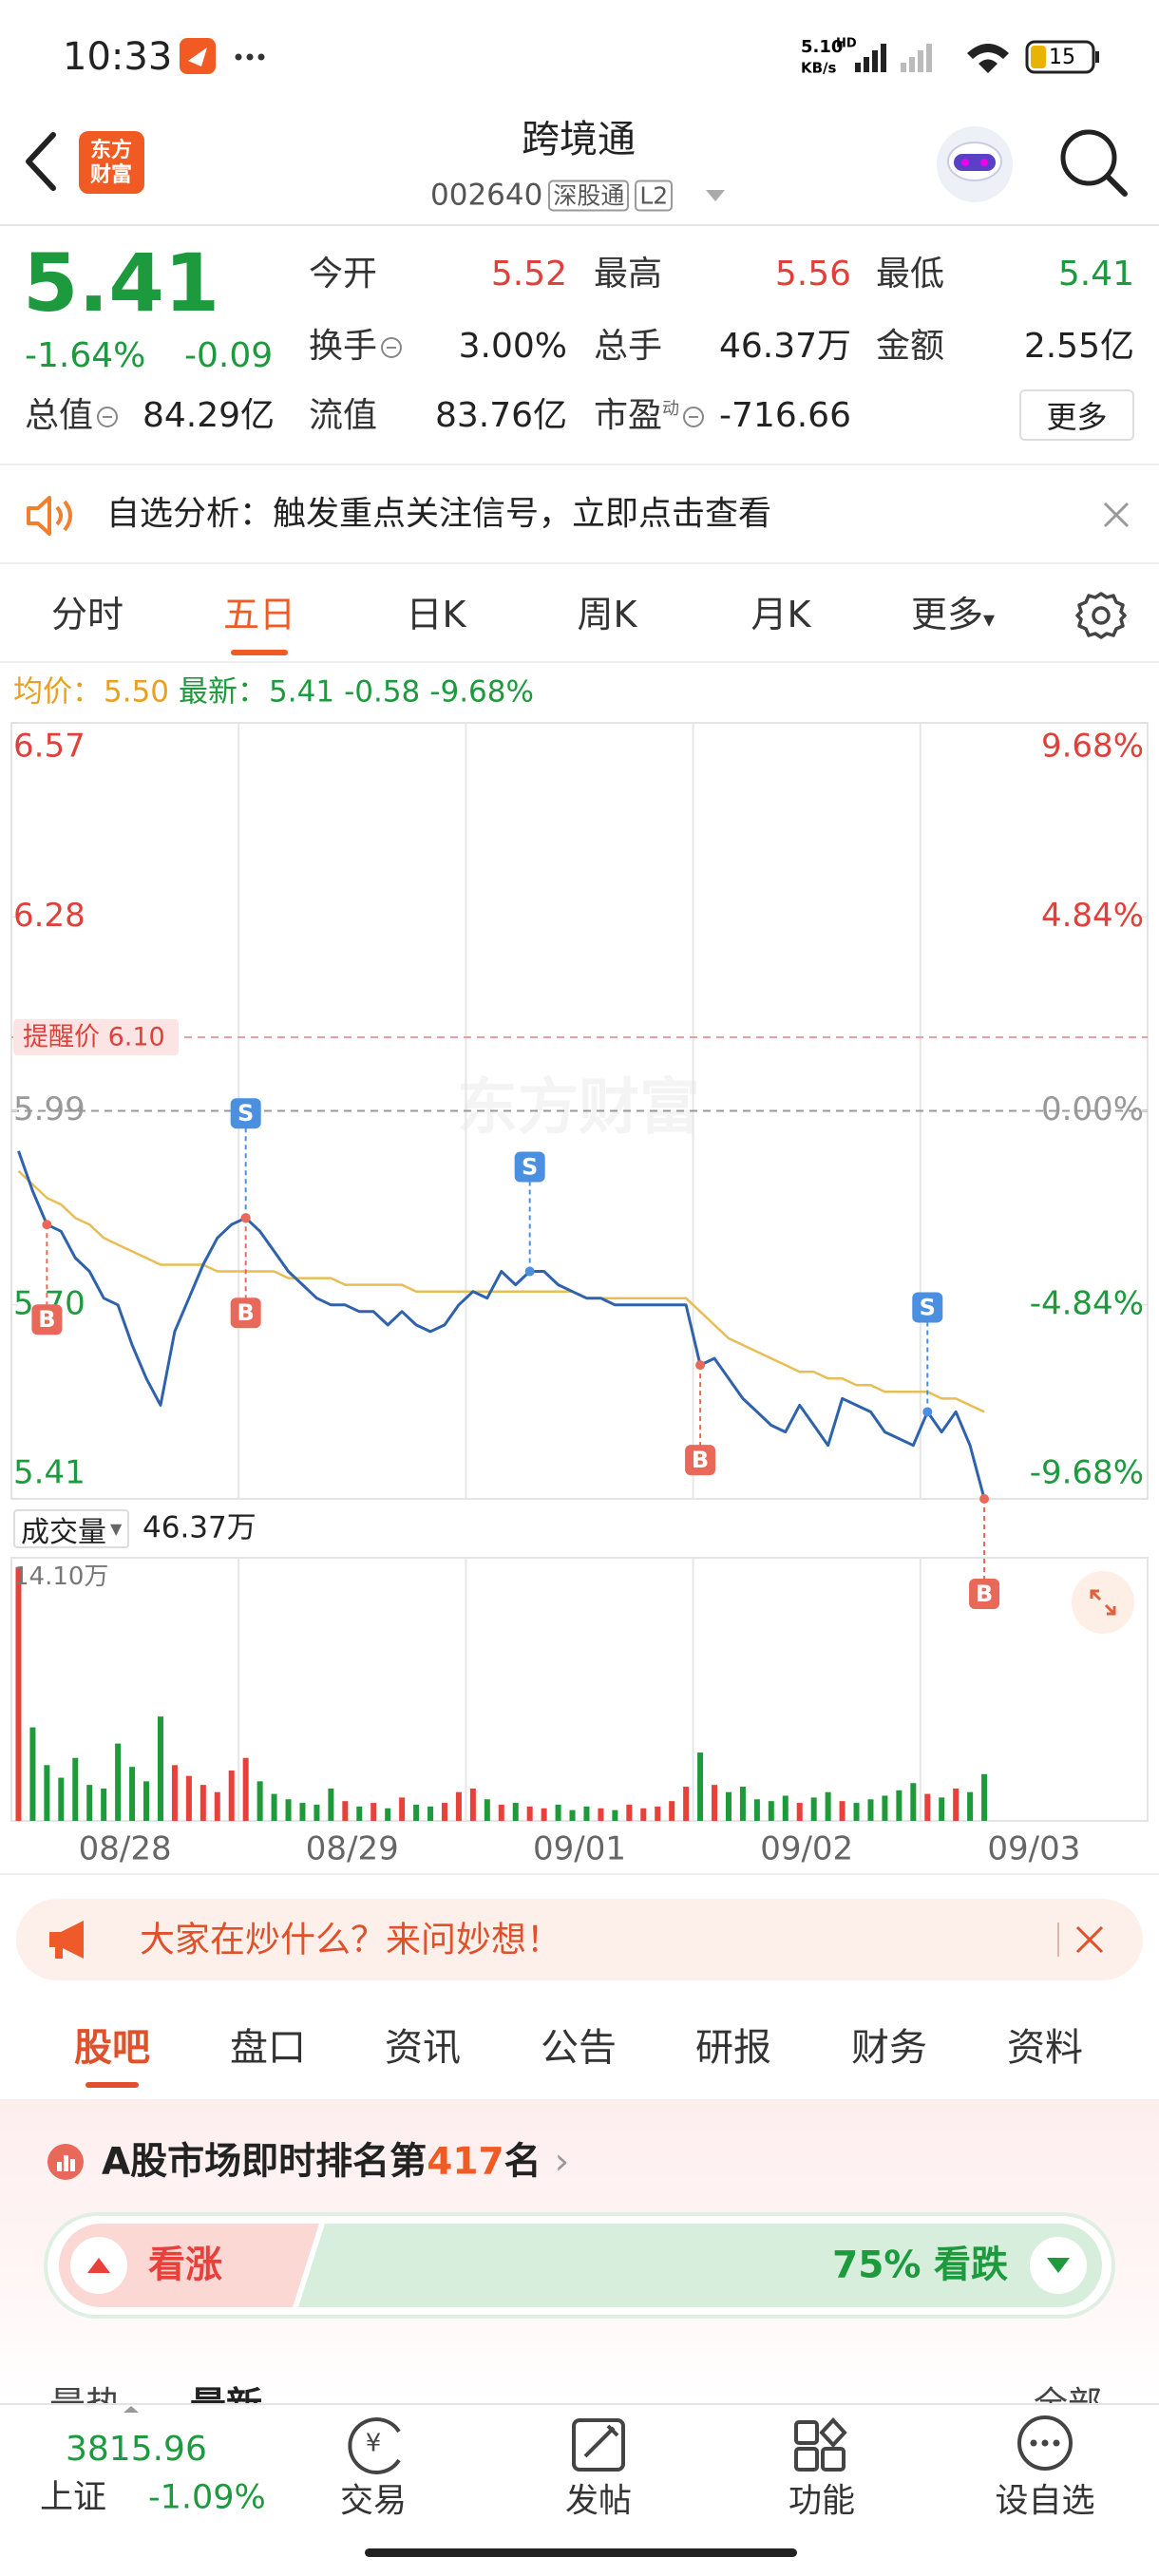  I want to click on net-unit: KB/s, so click(819, 68).